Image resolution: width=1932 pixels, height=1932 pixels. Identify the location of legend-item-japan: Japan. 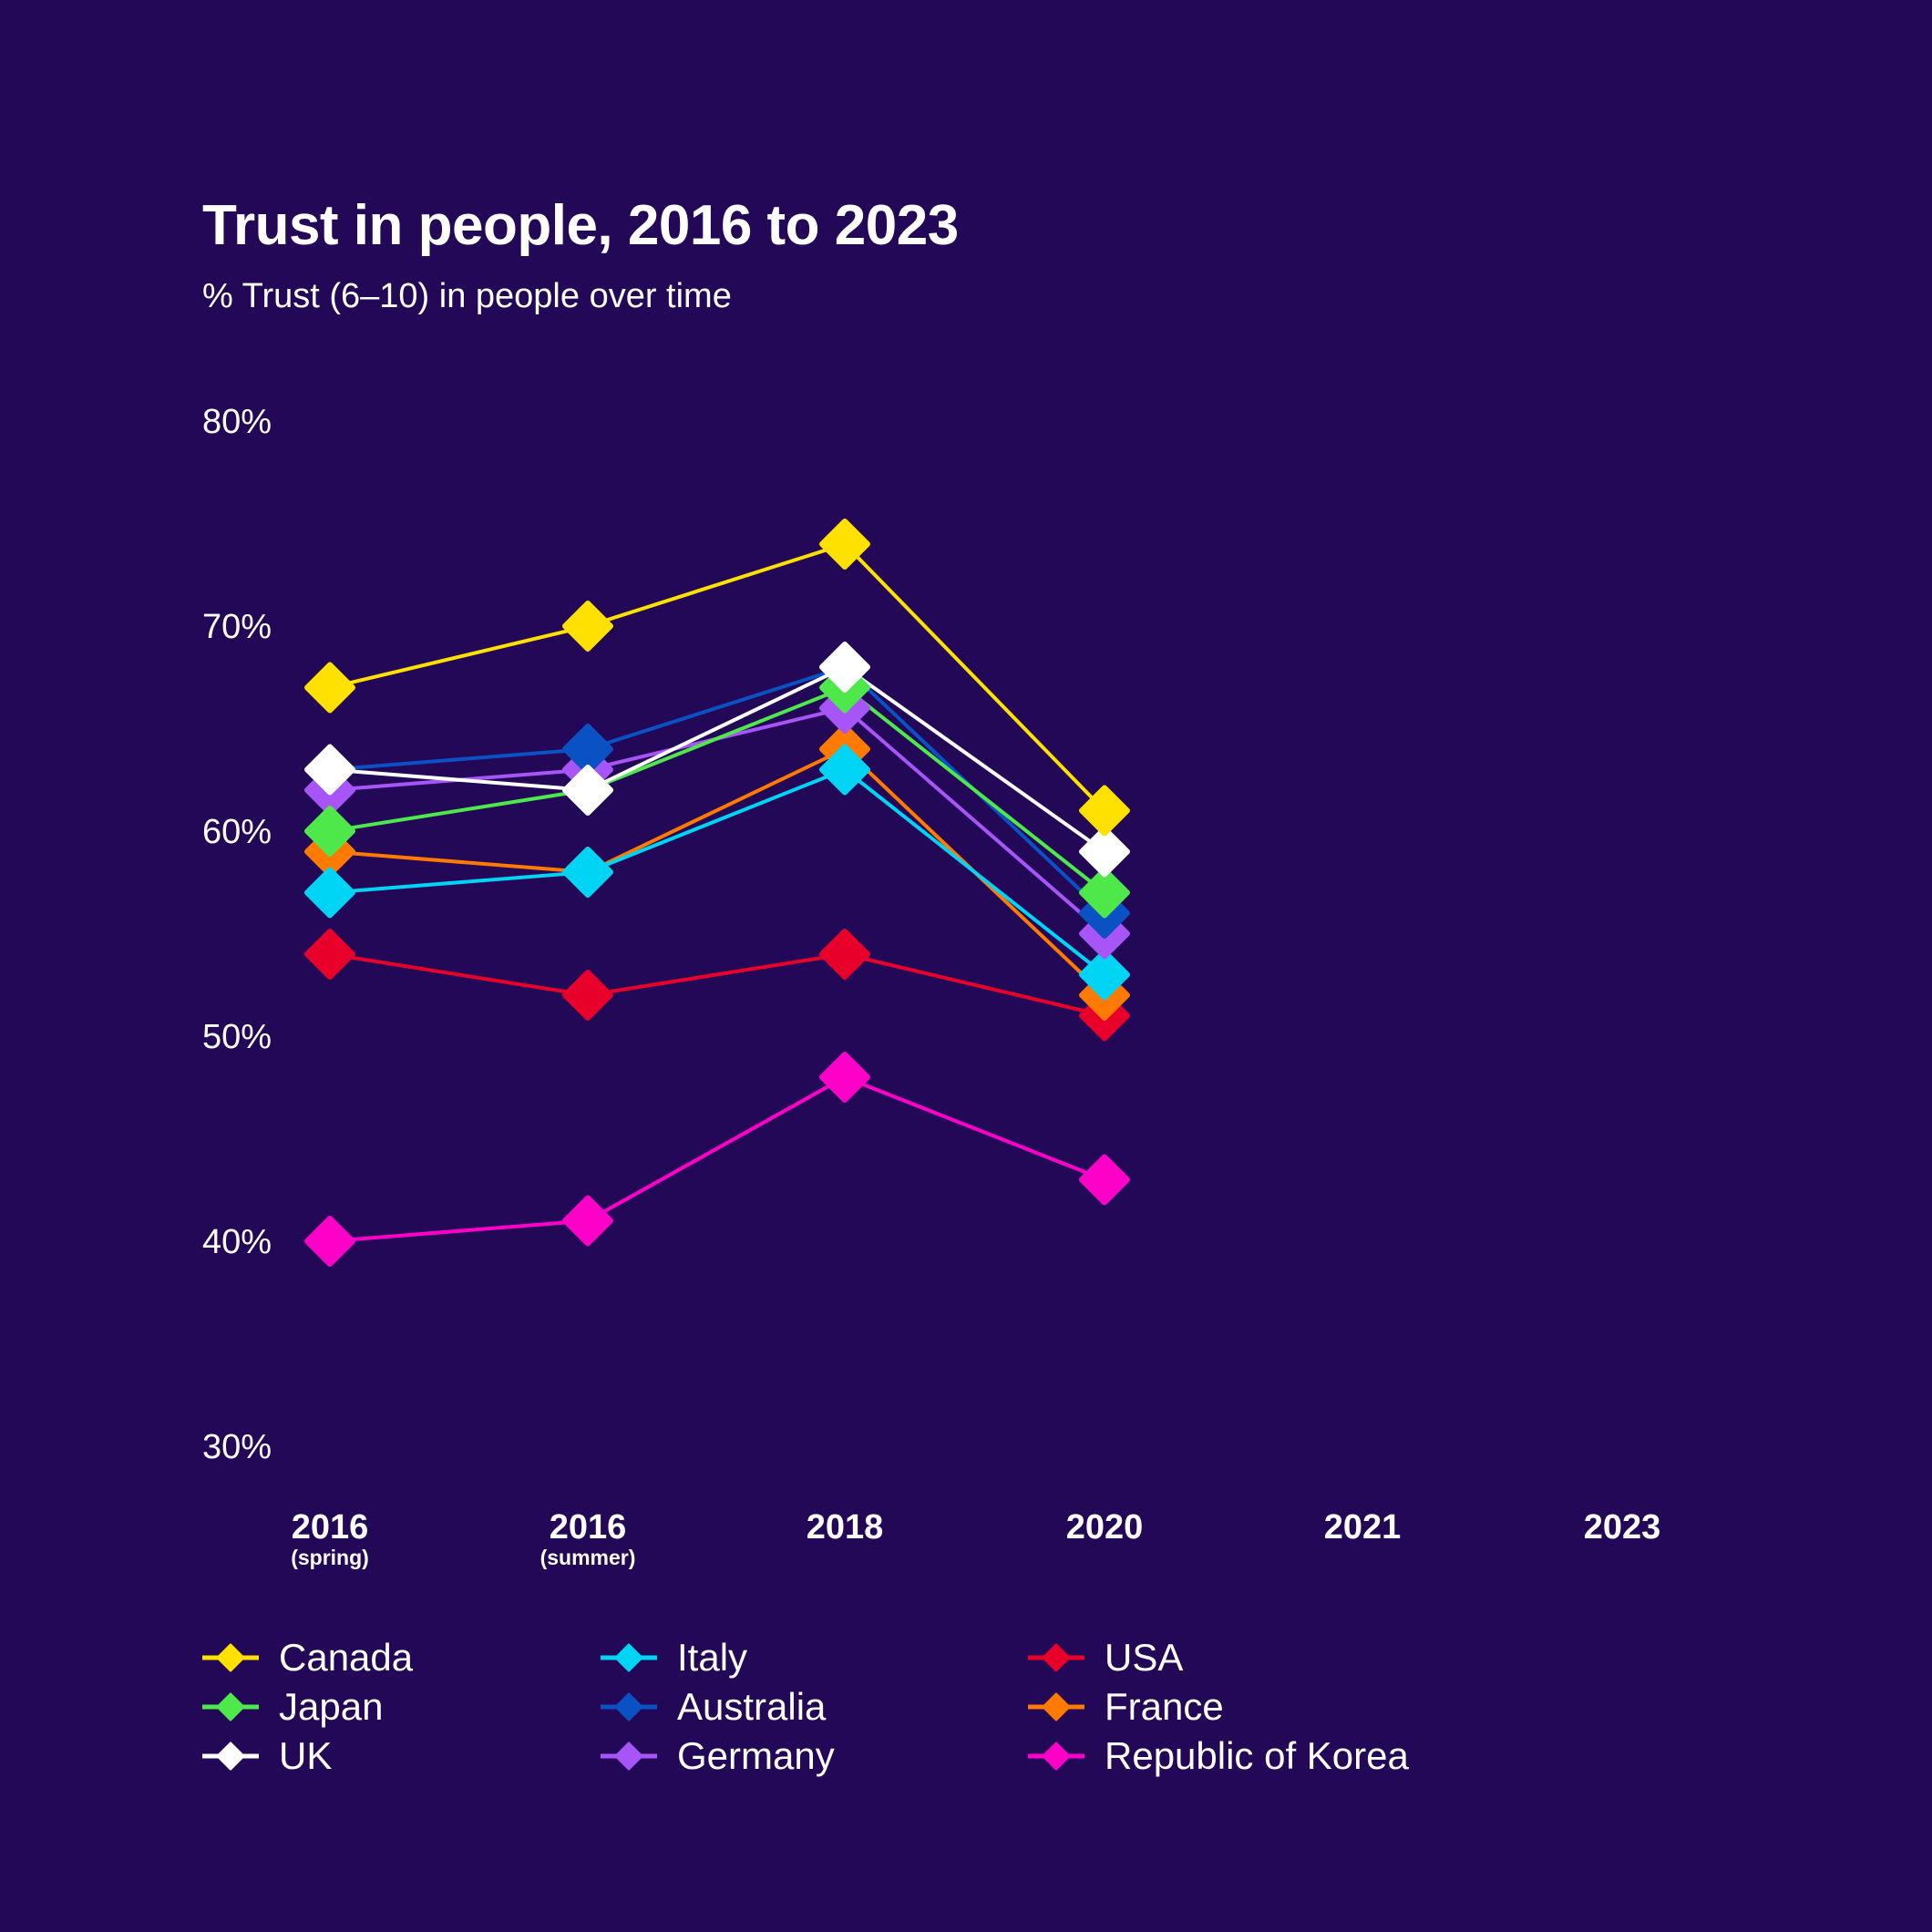
(292, 1707).